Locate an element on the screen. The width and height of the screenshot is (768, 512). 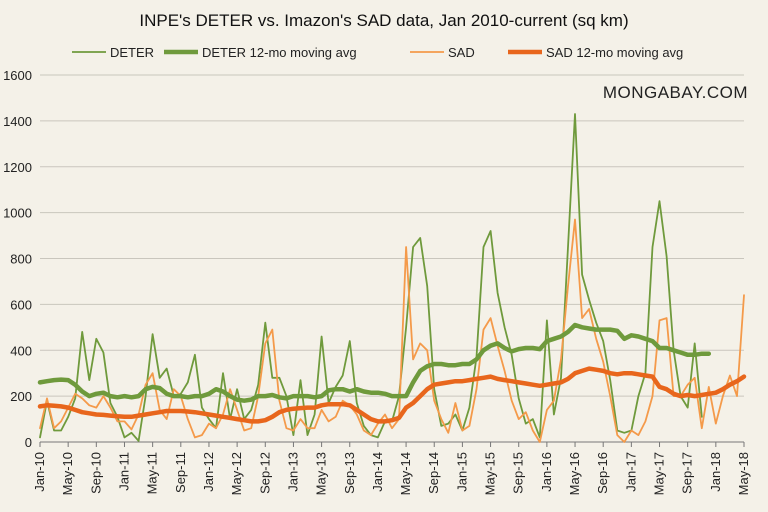
legend-label: SAD is located at coordinates (461, 52).